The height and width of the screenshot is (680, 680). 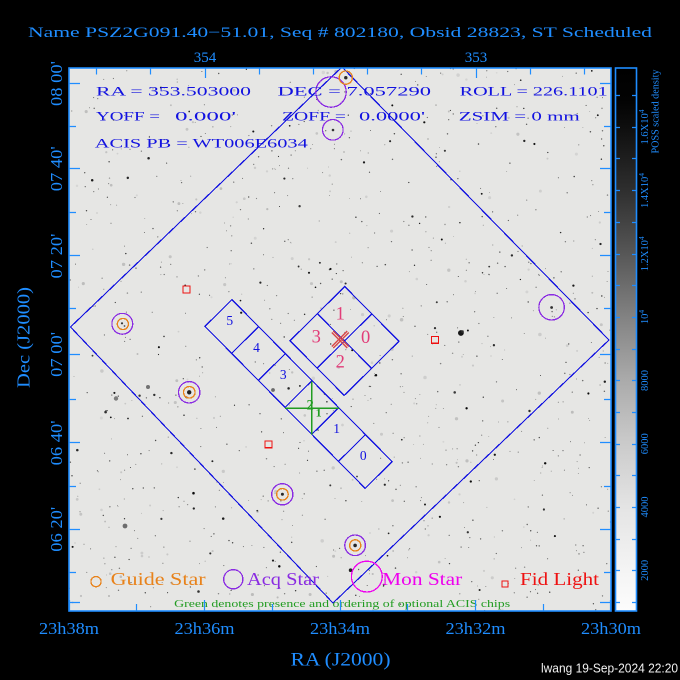 I want to click on svg-text: RA = 353.503000, so click(x=173, y=91).